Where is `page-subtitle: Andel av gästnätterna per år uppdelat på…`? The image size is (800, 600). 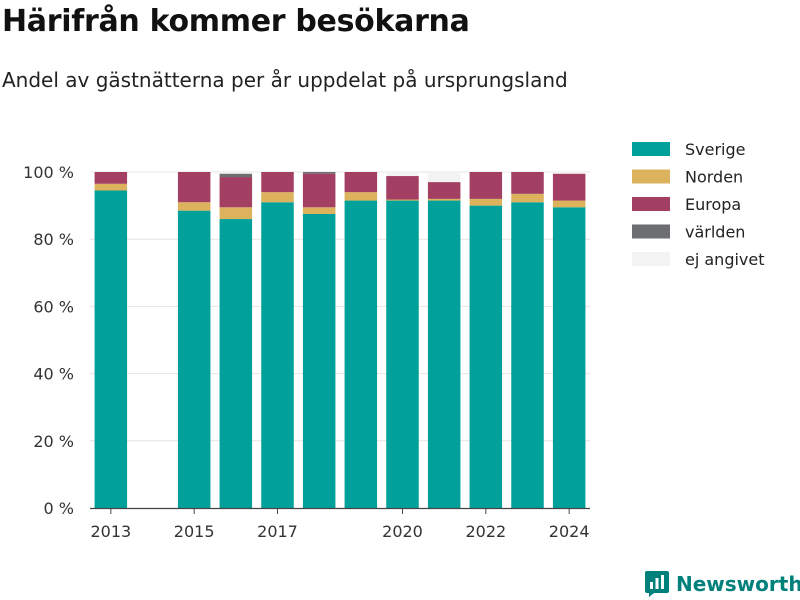 page-subtitle: Andel av gästnätterna per år uppdelat på… is located at coordinates (285, 80).